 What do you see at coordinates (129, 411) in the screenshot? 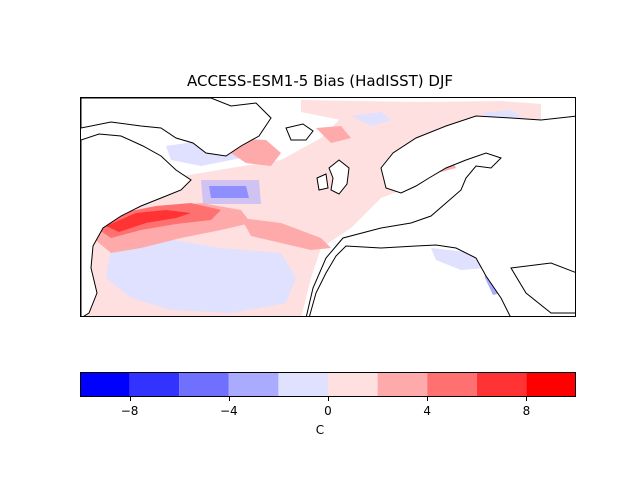
I see `colorbar-tick-label: −8` at bounding box center [129, 411].